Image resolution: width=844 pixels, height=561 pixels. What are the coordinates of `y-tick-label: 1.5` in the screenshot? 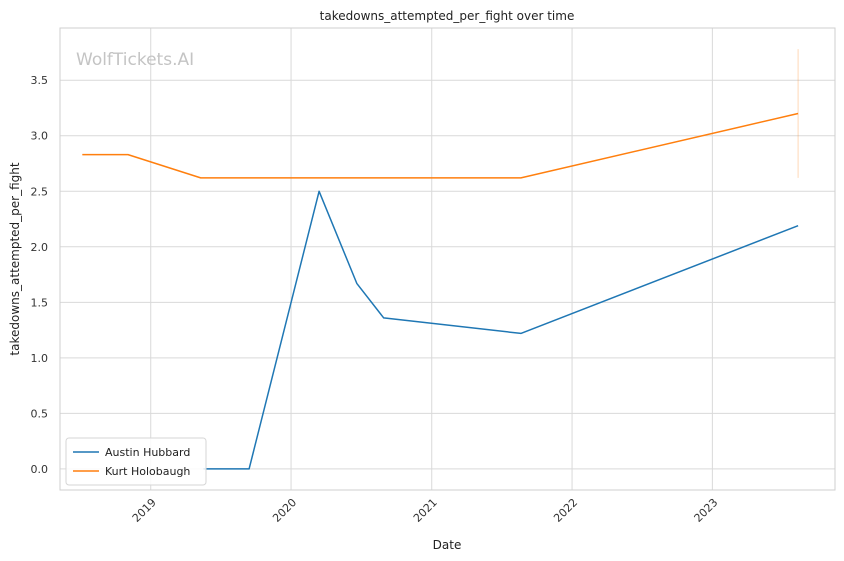 It's located at (40, 302).